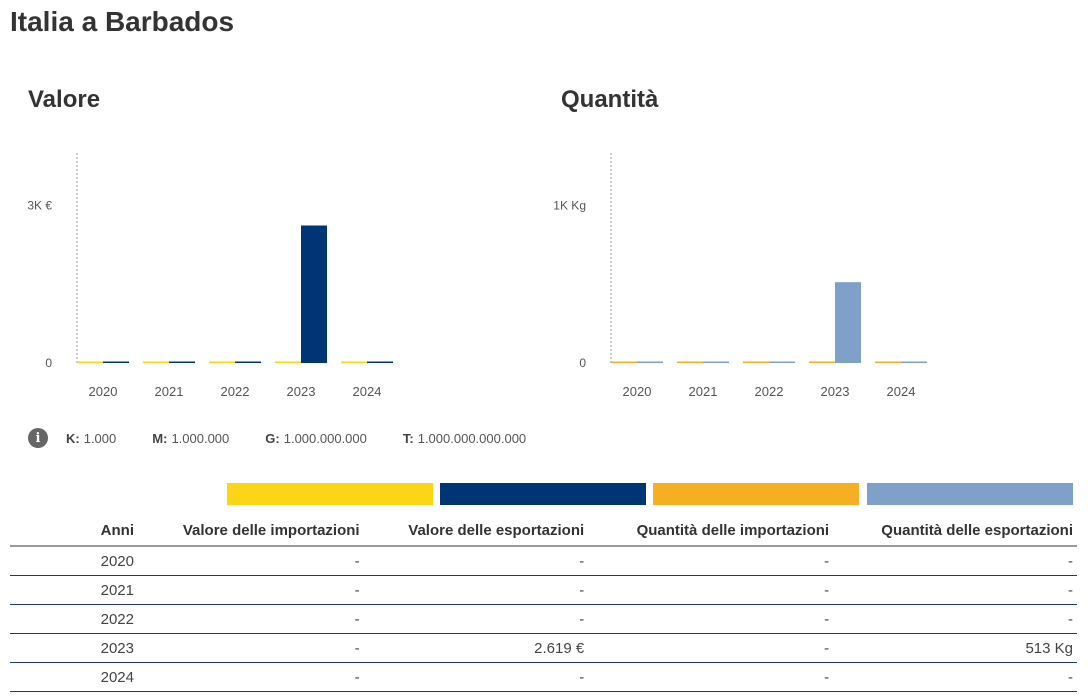 This screenshot has width=1092, height=699. I want to click on valore-y-tick-0: 0, so click(48, 363).